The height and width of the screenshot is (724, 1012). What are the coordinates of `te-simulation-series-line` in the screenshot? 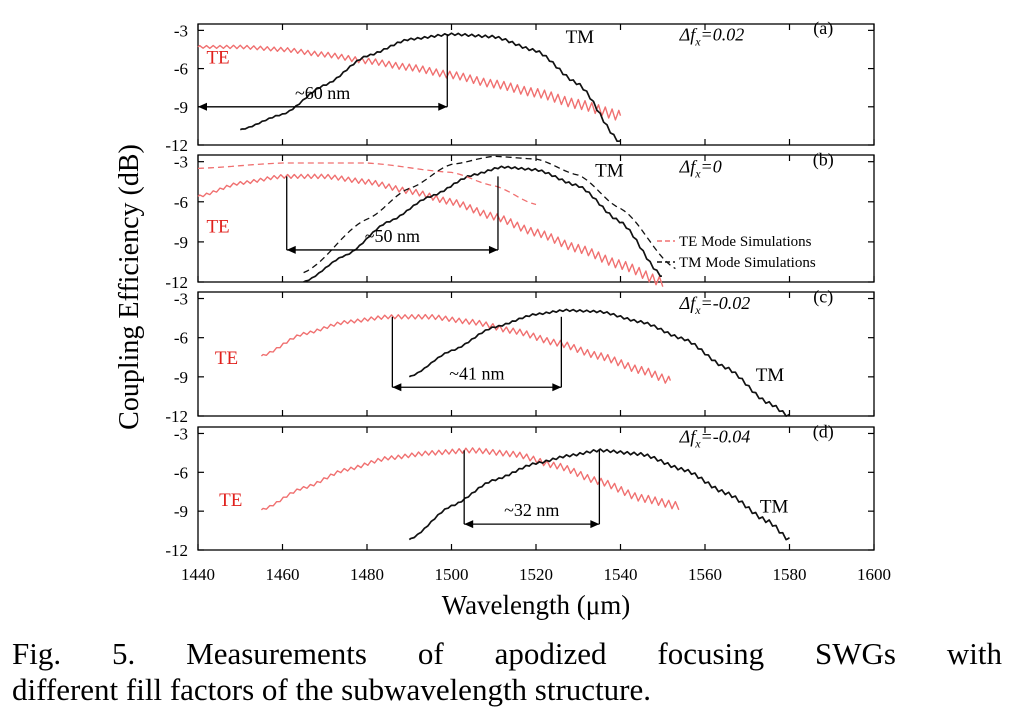 It's located at (367, 184).